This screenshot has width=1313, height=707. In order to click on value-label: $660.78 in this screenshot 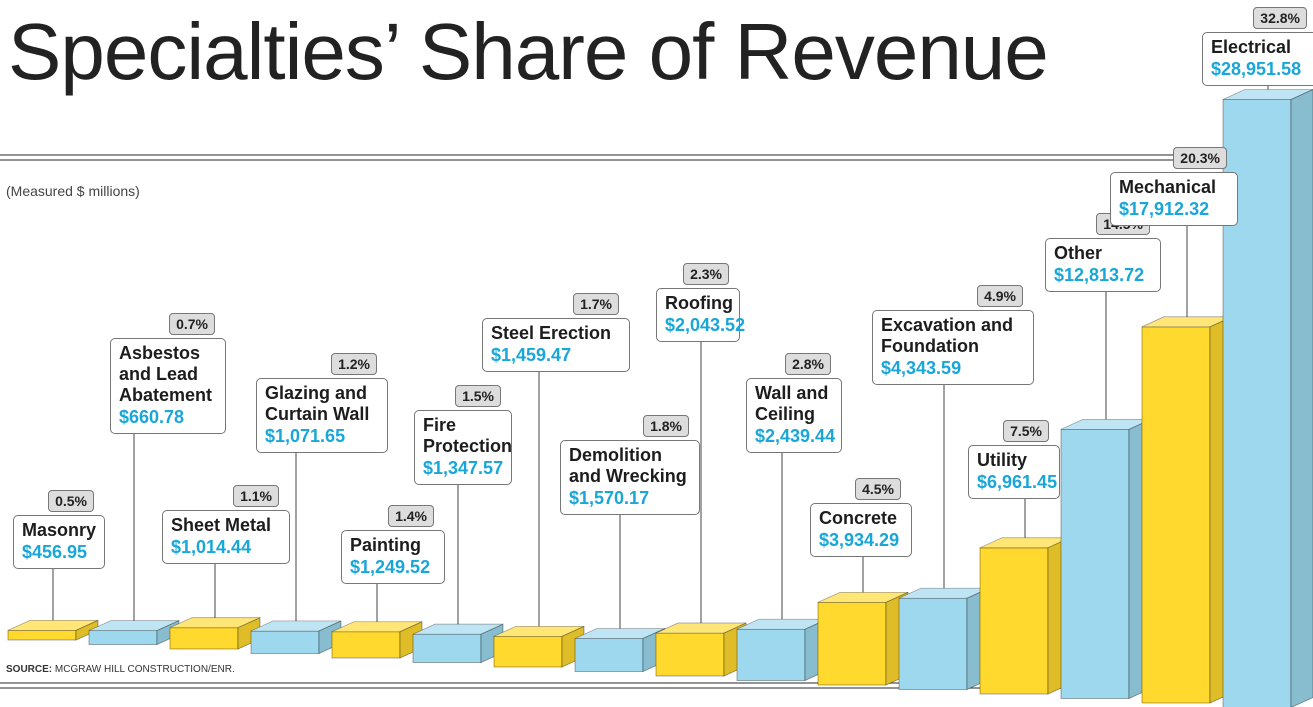, I will do `click(152, 417)`.